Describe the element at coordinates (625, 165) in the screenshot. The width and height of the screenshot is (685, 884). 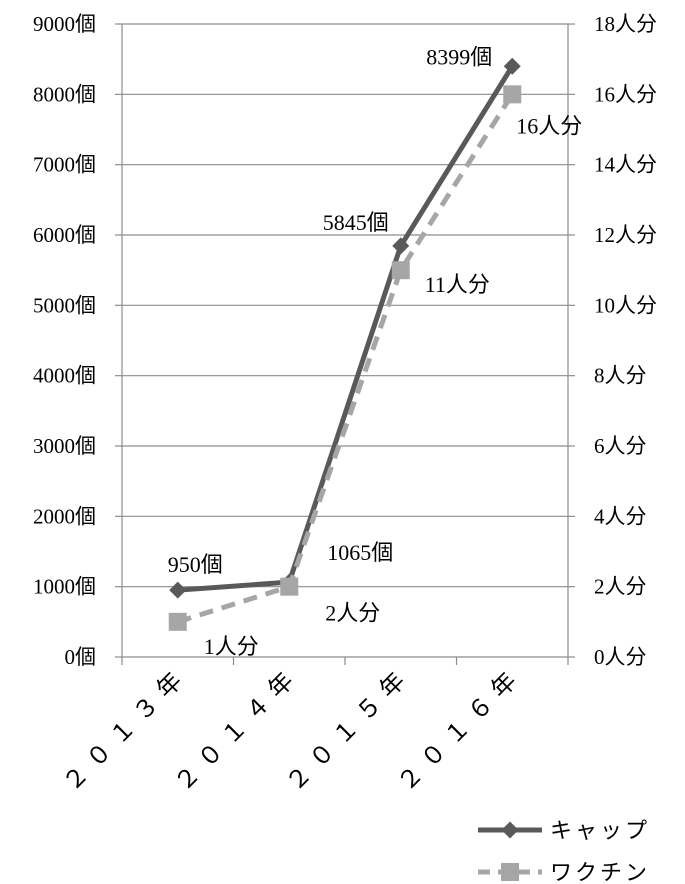
I see `right-axis-tick-label: 14人分` at that location.